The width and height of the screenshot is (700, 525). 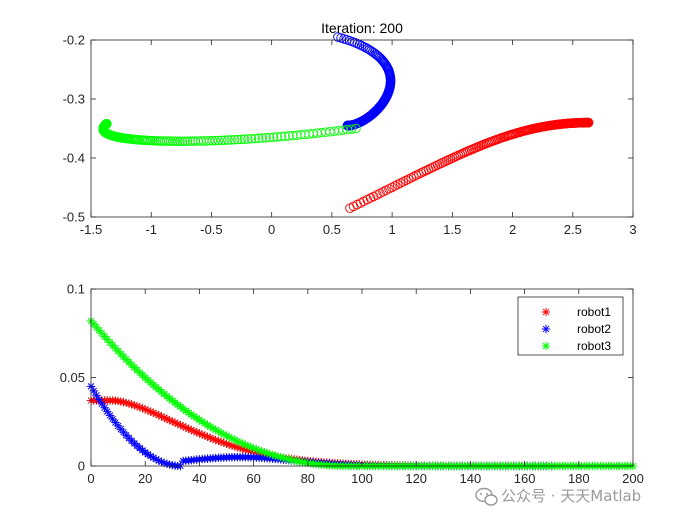 What do you see at coordinates (151, 229) in the screenshot?
I see `top-xtick-label: -1` at bounding box center [151, 229].